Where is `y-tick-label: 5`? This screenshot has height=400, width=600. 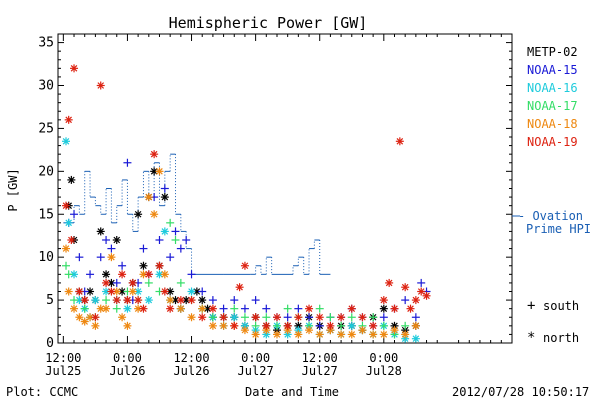 y-tick-label: 5 is located at coordinates (50, 300).